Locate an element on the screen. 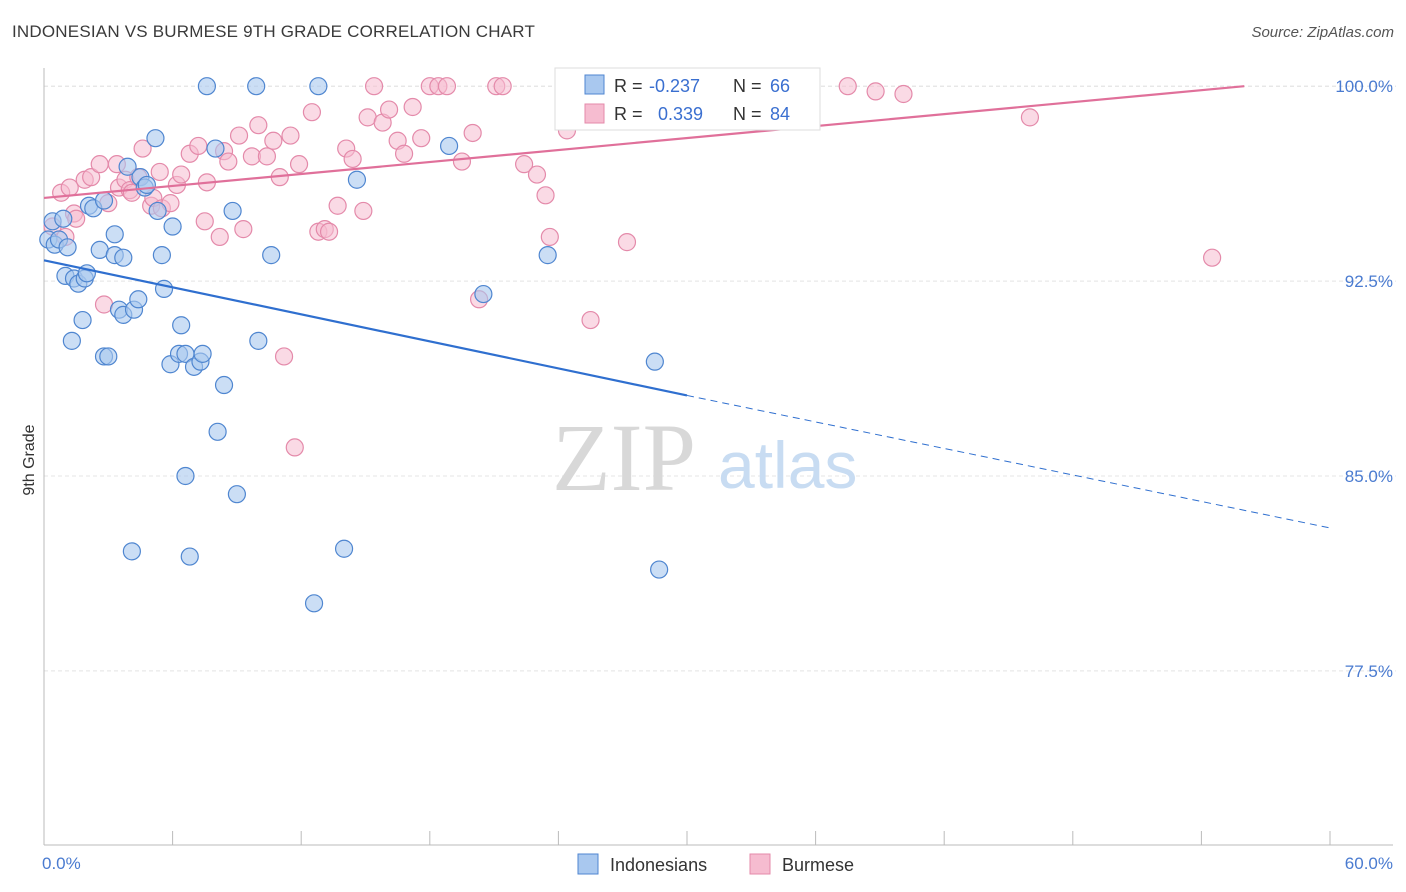  y-tick-label: 85.0% is located at coordinates (1369, 476).